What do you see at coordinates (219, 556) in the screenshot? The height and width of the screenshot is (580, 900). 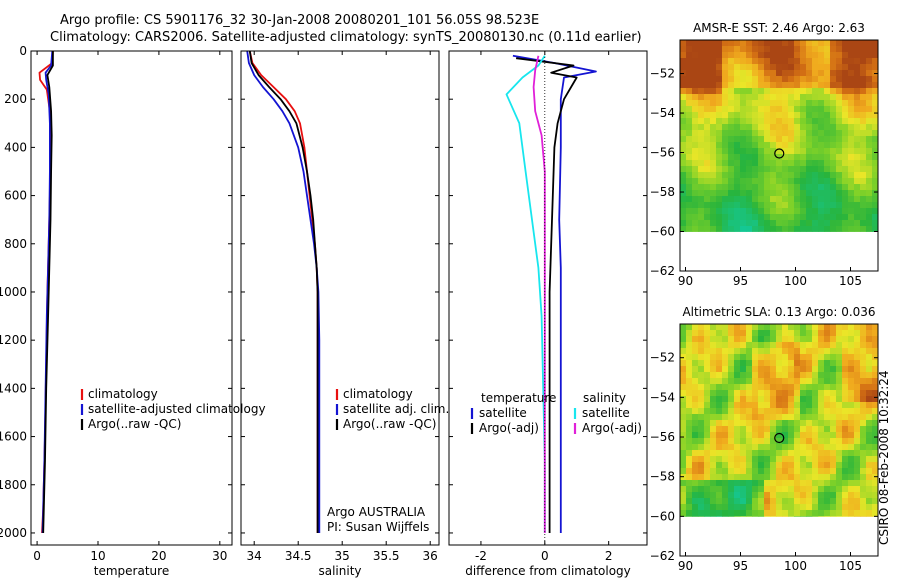 I see `temperature-x-tick-label: 30` at bounding box center [219, 556].